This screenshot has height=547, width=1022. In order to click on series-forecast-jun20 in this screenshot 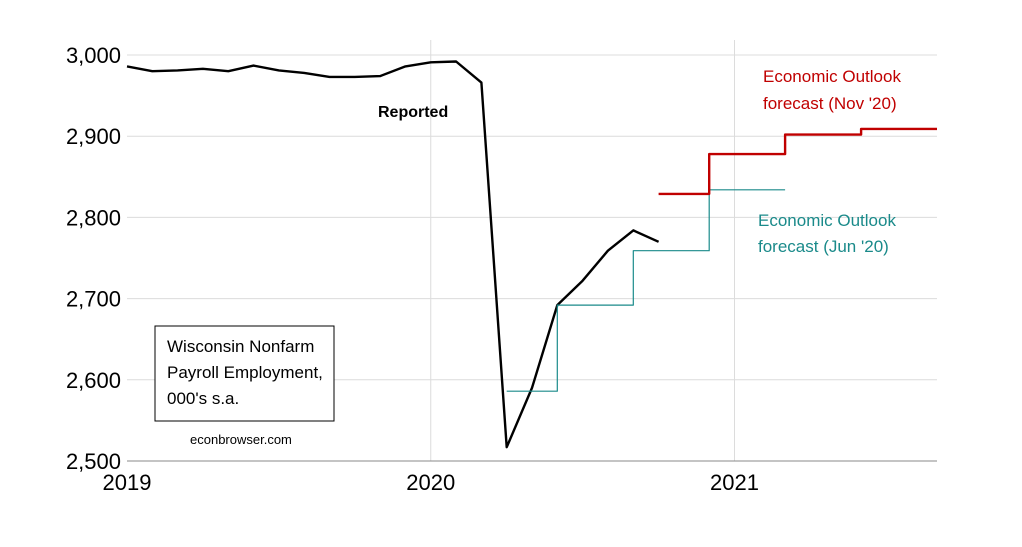, I will do `click(646, 290)`.